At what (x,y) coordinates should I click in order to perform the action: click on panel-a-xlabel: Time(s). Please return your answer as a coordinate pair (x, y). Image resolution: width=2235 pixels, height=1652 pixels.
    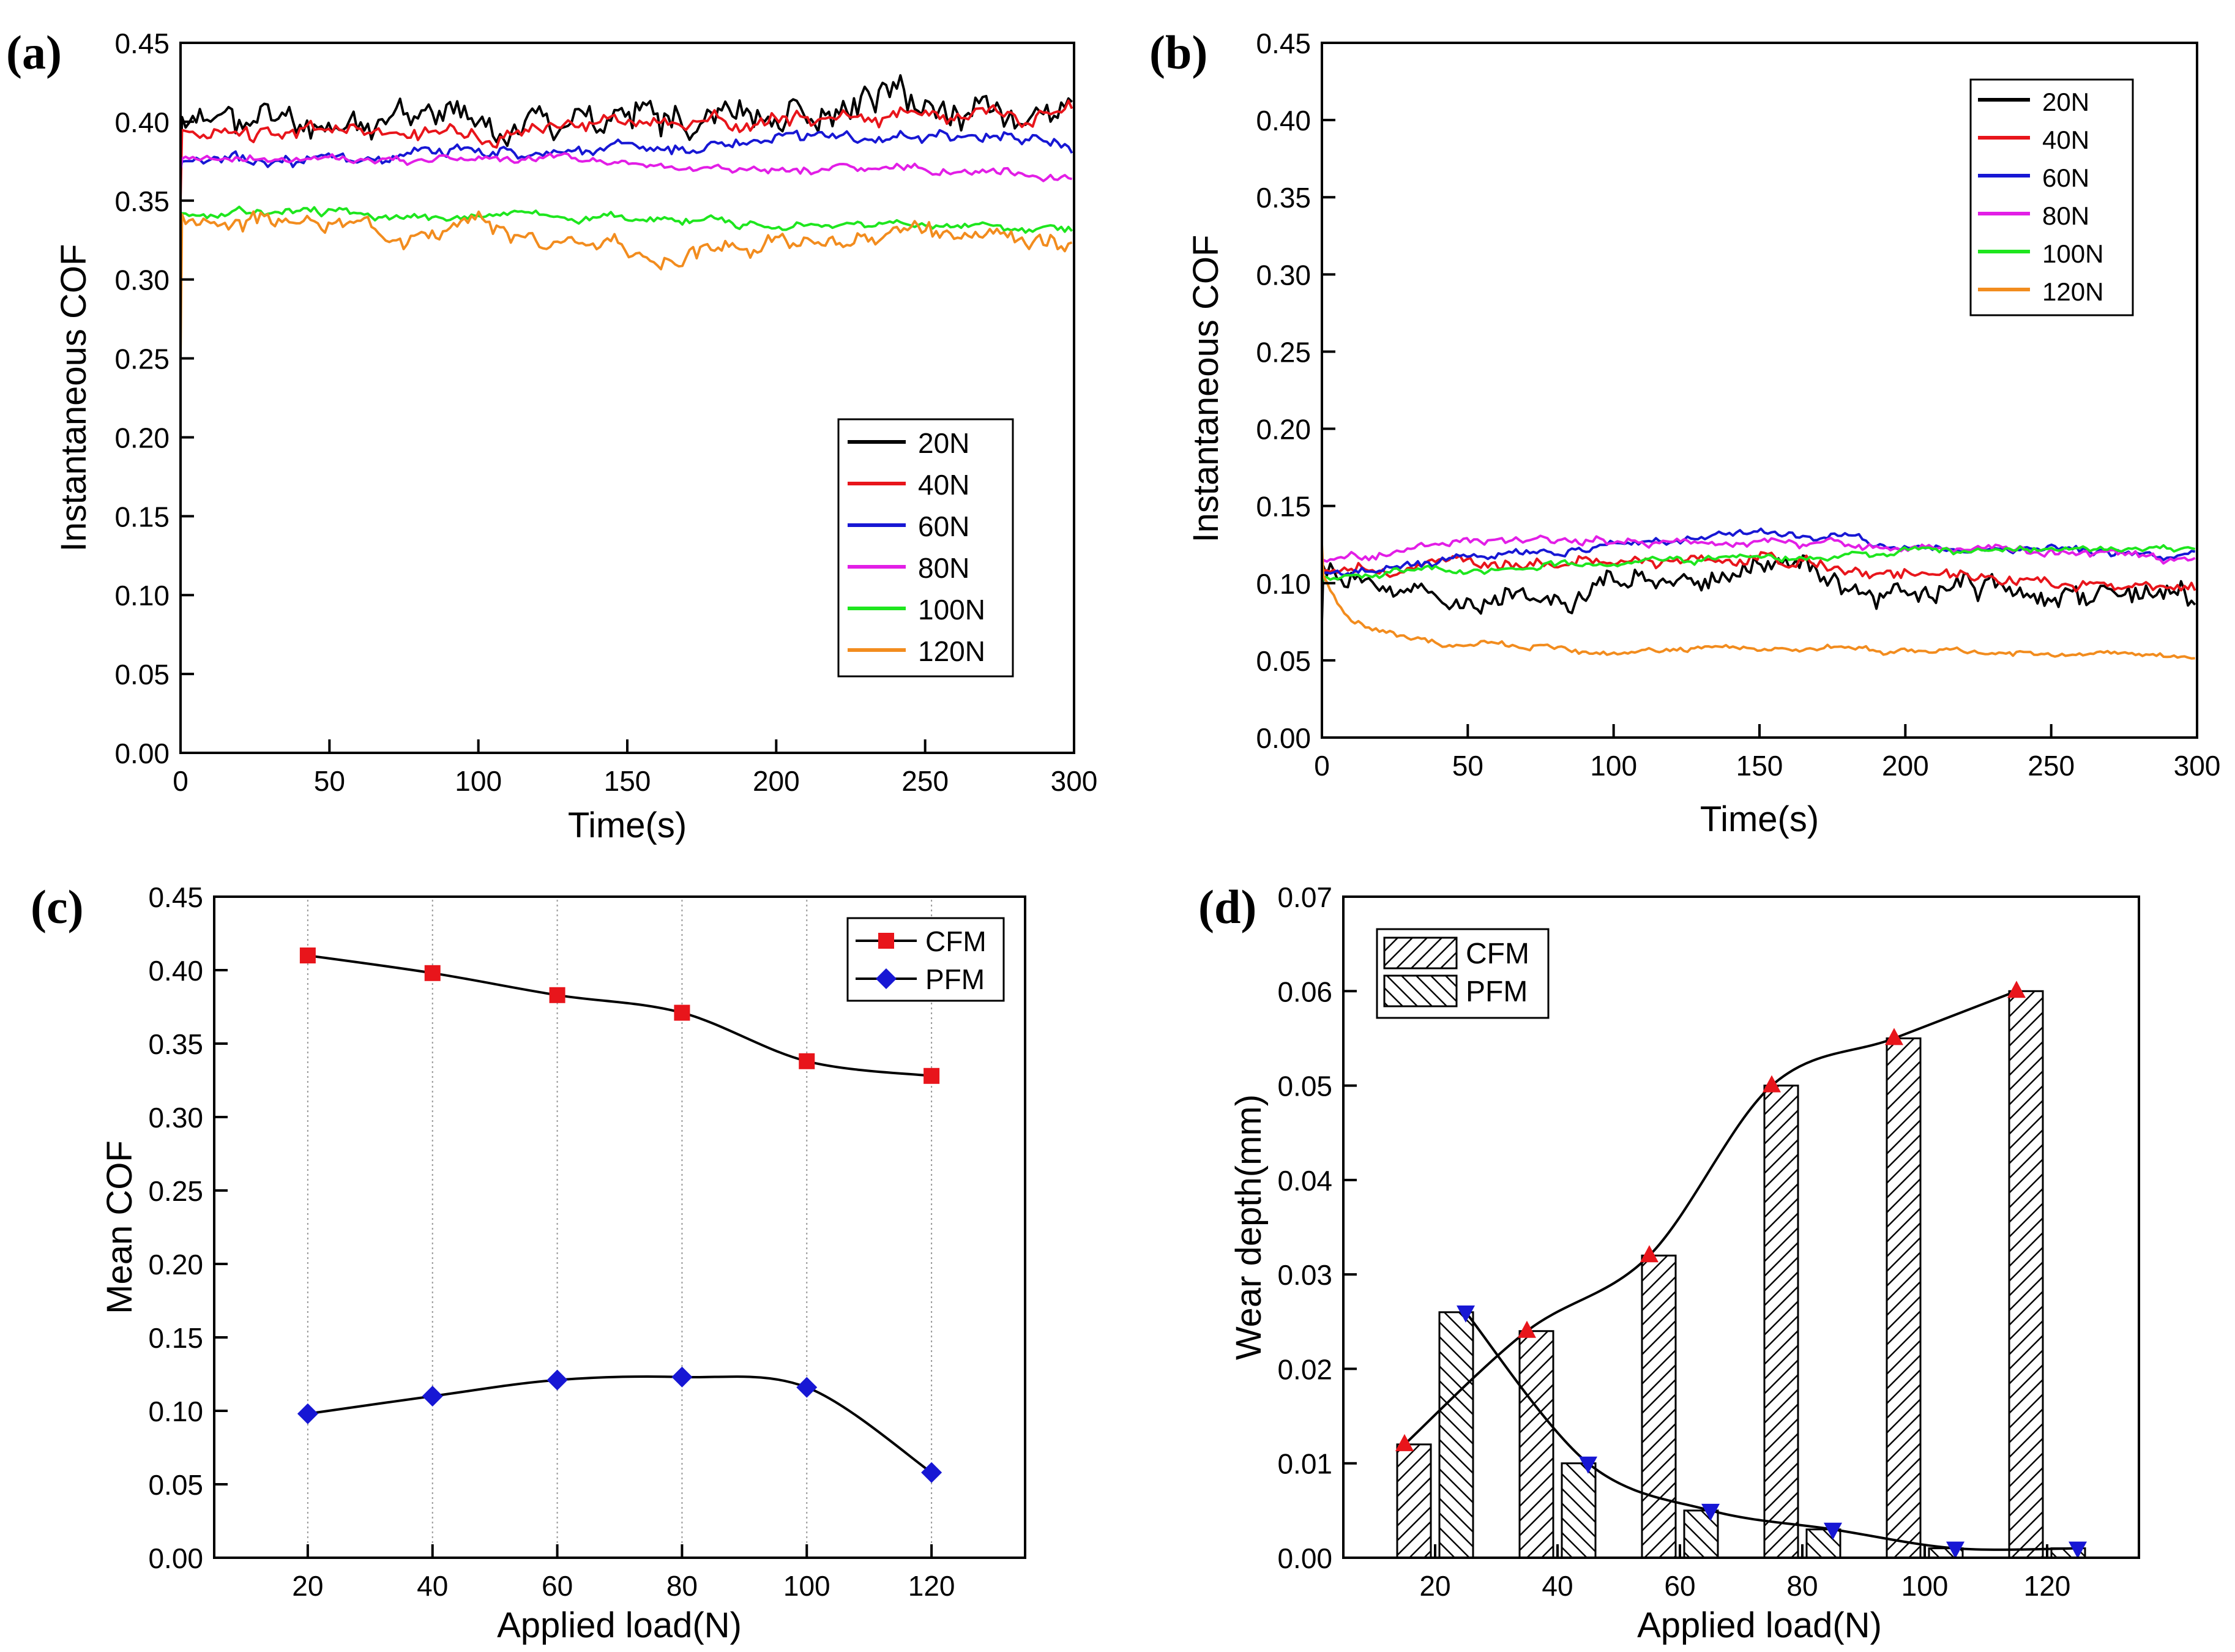
    Looking at the image, I should click on (627, 825).